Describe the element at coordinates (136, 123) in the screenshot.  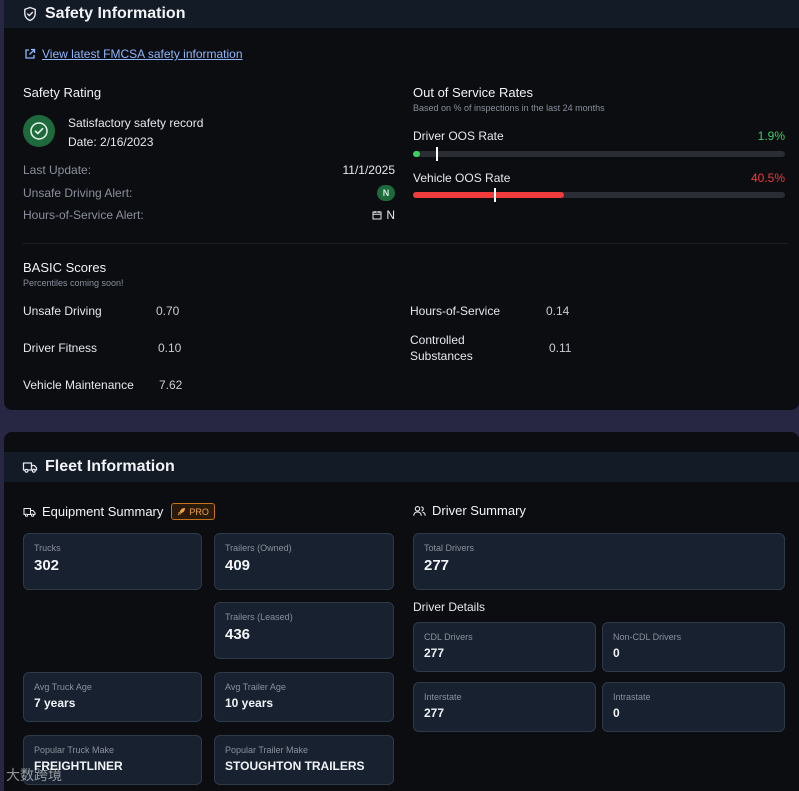
I see `rating-record: Satisfactory safety record` at that location.